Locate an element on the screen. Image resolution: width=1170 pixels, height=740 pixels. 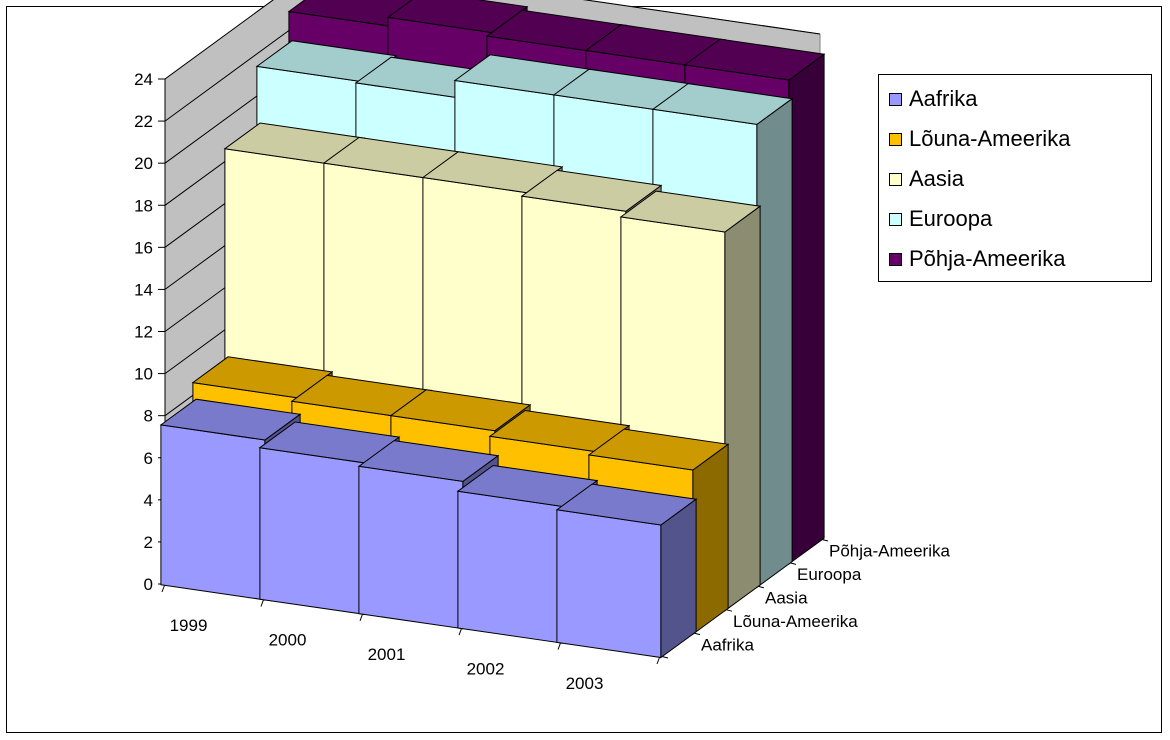
y-tick-label: 6 is located at coordinates (148, 458).